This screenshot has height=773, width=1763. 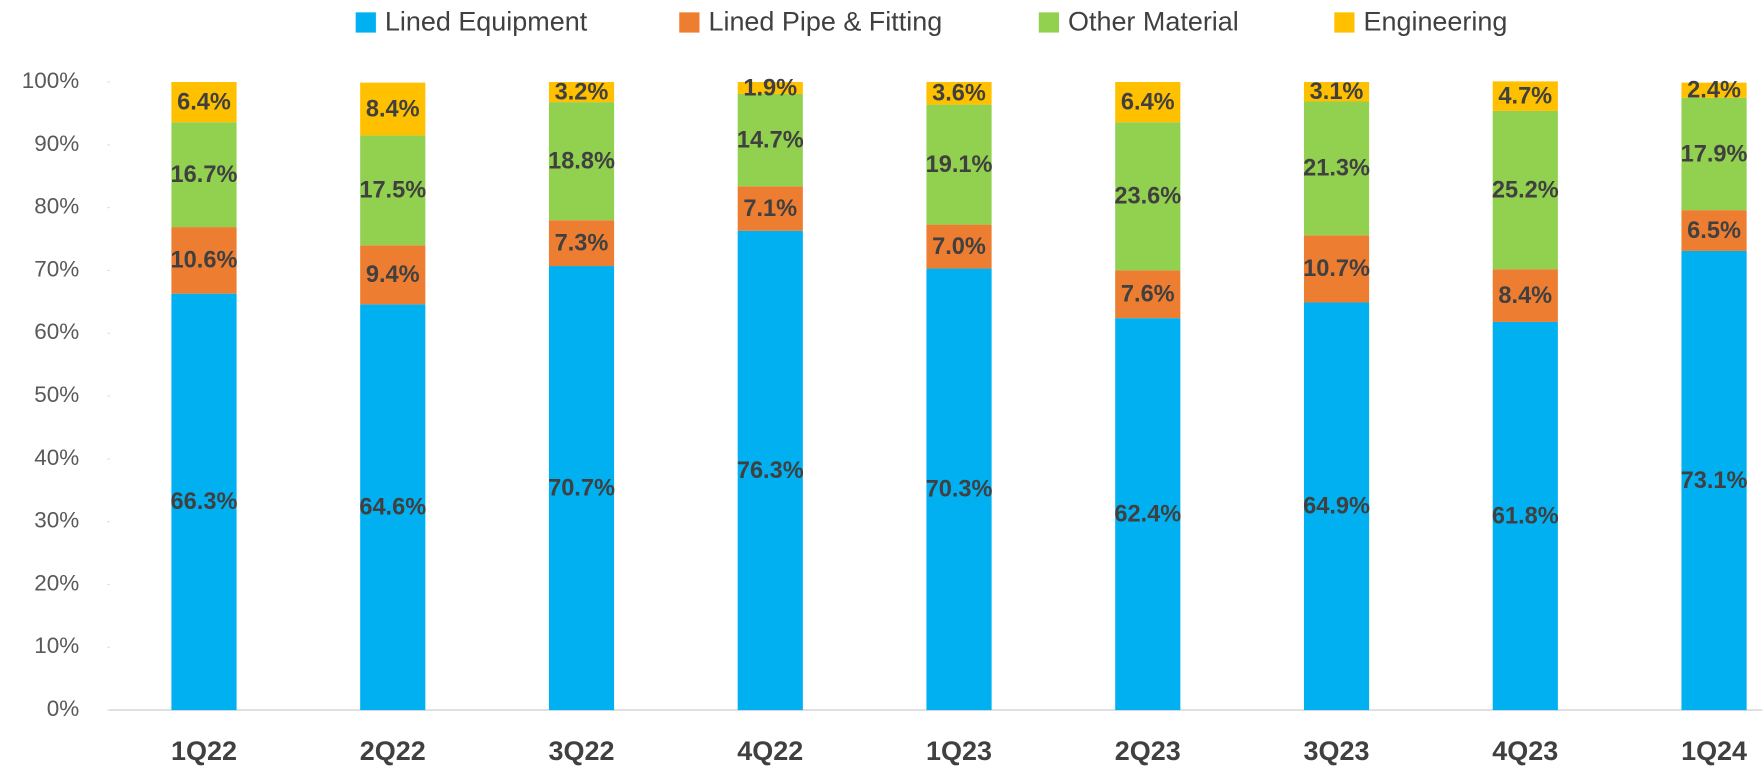 I want to click on data-label: 7.0%, so click(x=959, y=246).